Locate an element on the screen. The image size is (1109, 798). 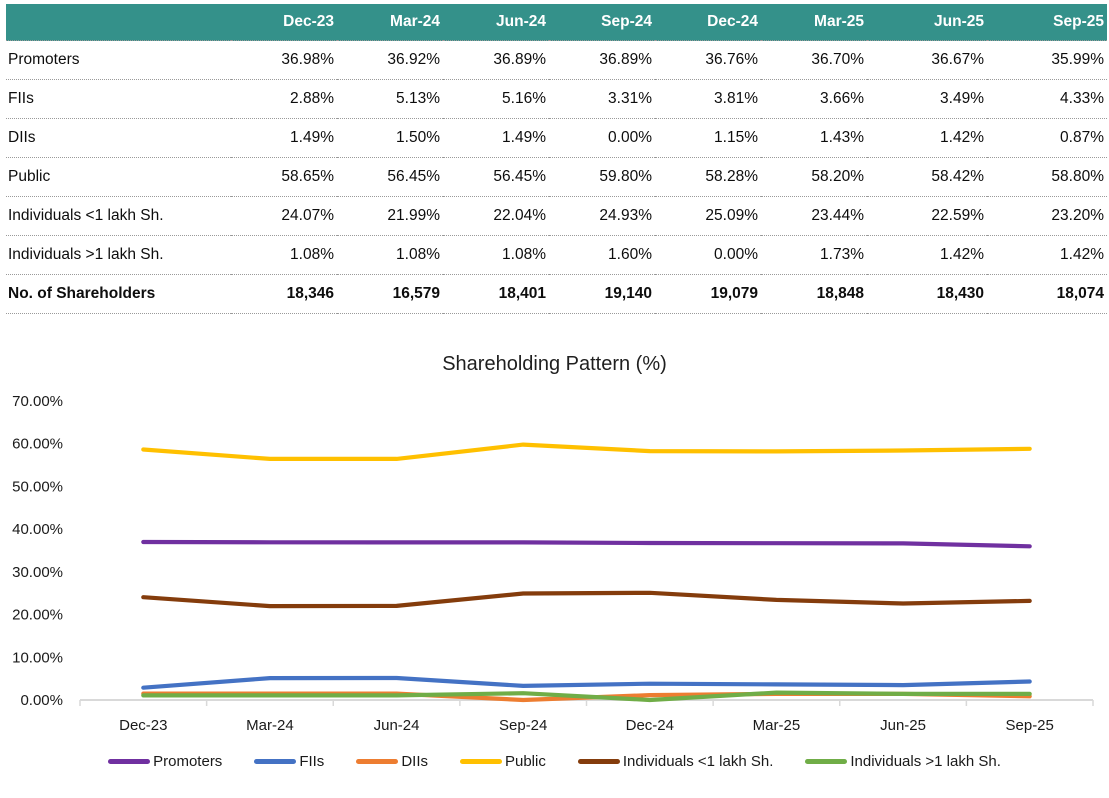
series-line-promoters is located at coordinates (586, 544).